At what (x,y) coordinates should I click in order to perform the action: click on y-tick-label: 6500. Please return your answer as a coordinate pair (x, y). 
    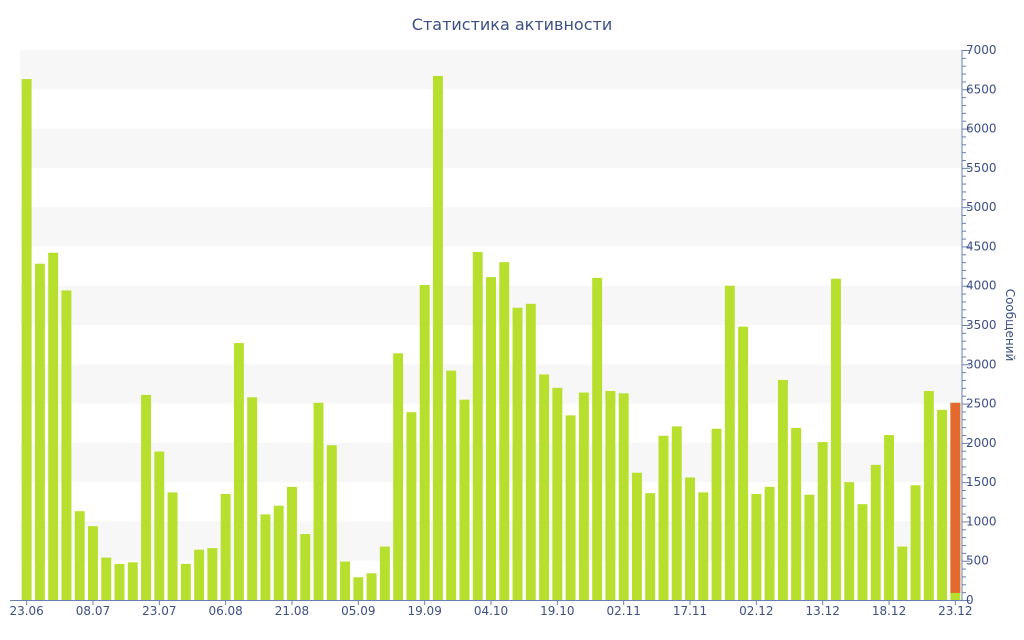
    Looking at the image, I should click on (981, 89).